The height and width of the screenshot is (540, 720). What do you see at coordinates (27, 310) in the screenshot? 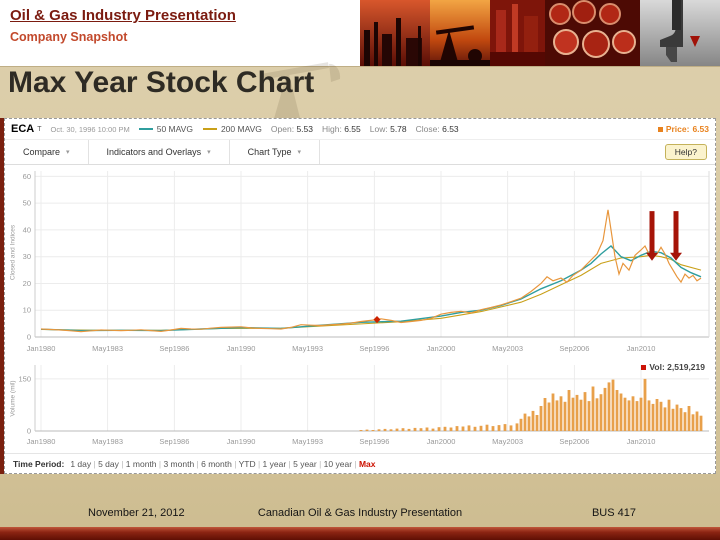
I see `svg-text: 10` at bounding box center [27, 310].